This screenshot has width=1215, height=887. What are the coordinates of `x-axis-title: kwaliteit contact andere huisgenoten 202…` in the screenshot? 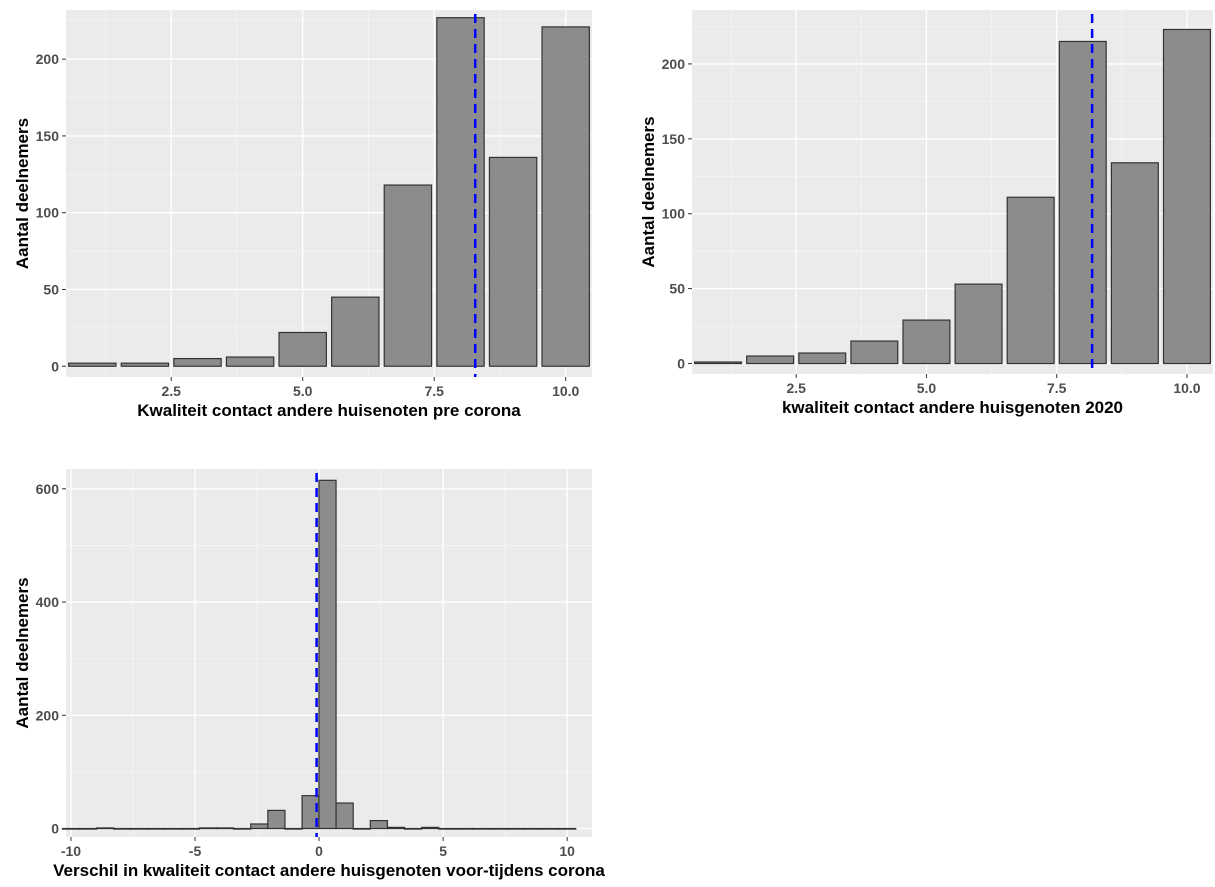 It's located at (952, 407).